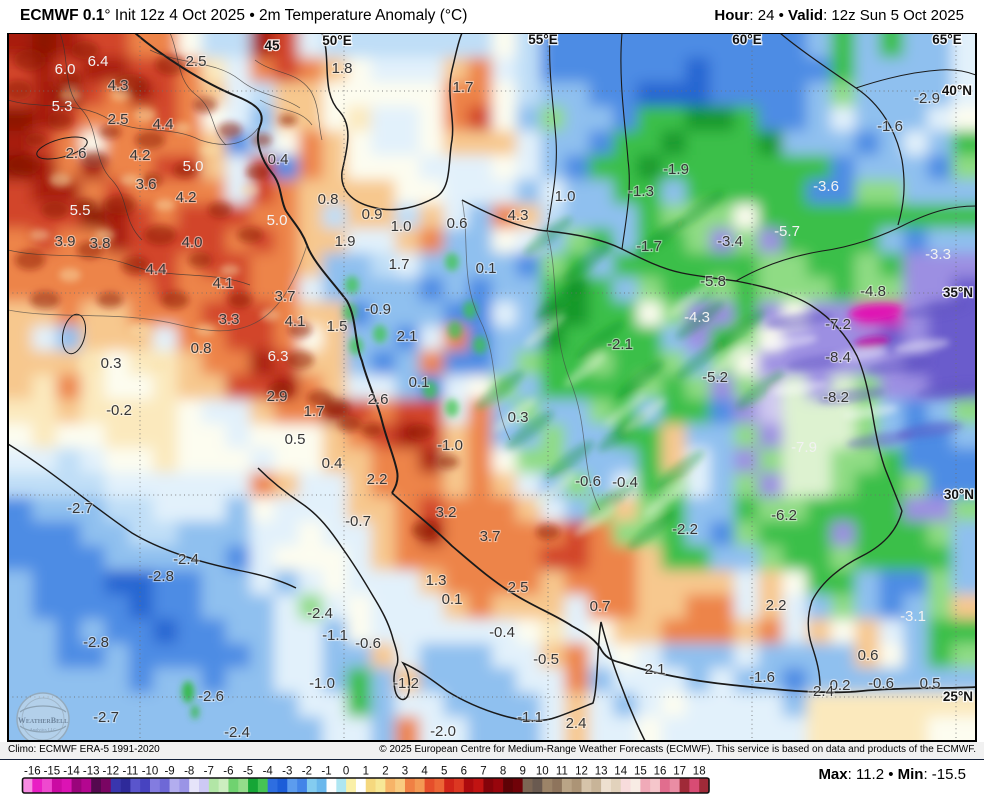  I want to click on svg-text: 11, so click(562, 772).